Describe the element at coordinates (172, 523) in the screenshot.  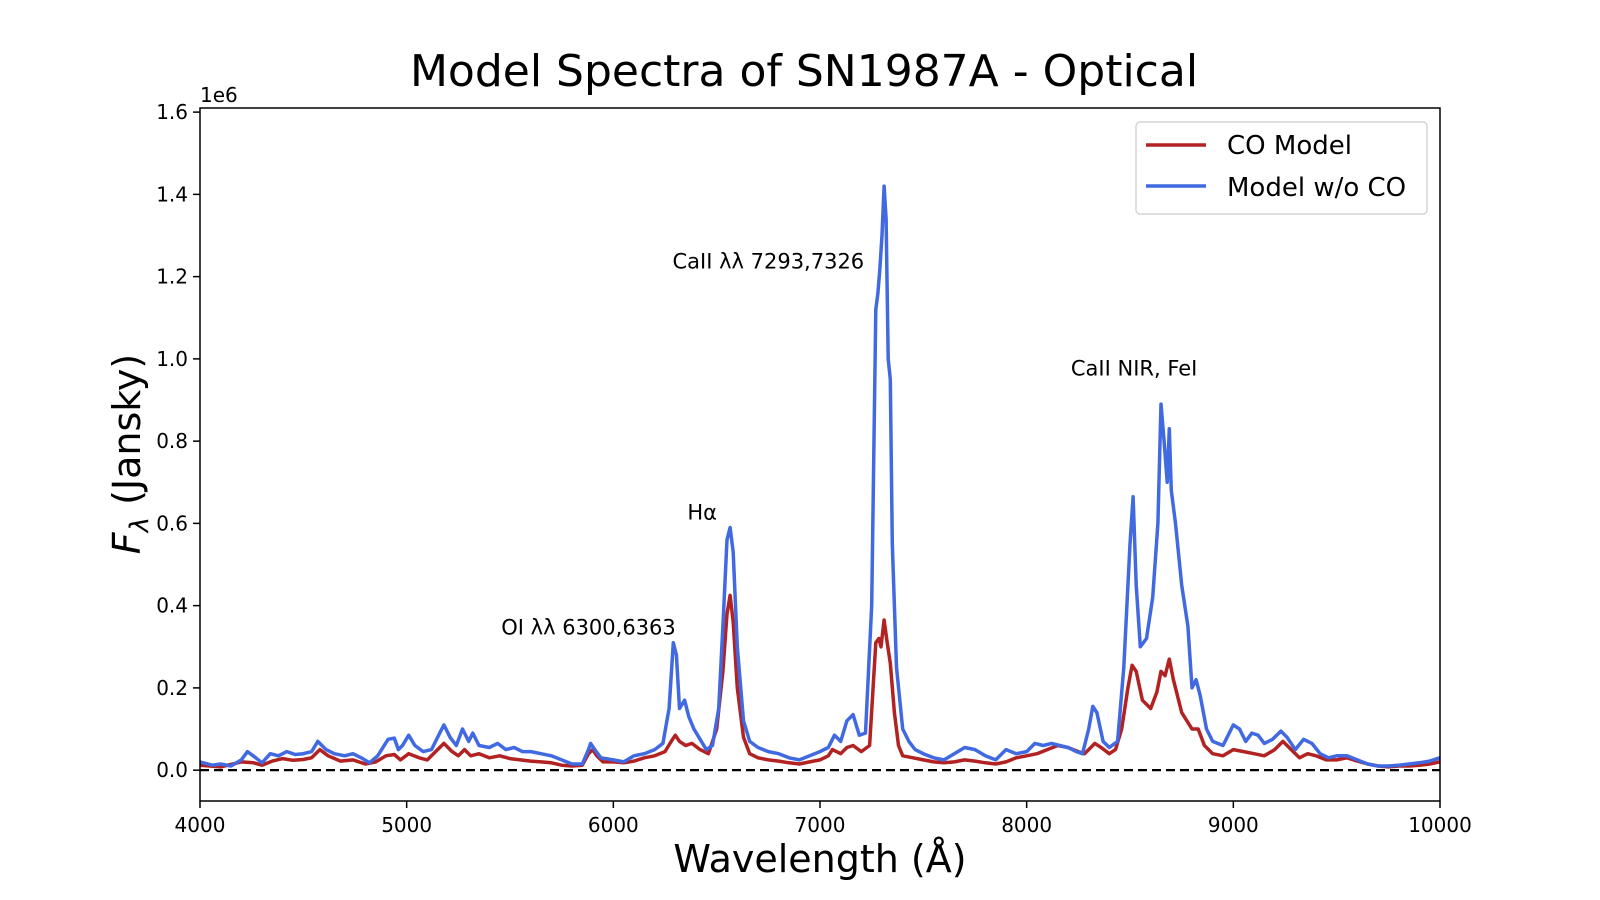
I see `y-tick-label: 0.6` at that location.